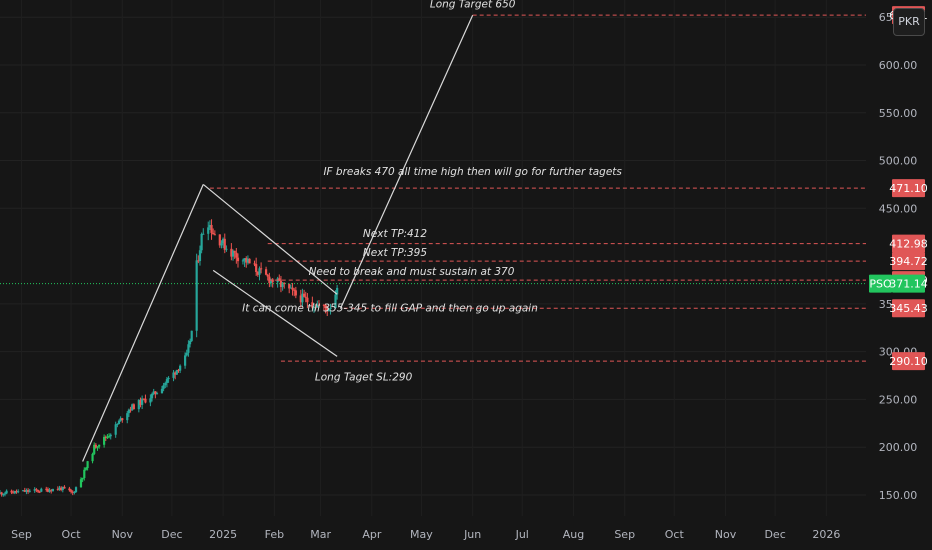 This screenshot has height=550, width=932. Describe the element at coordinates (908, 361) in the screenshot. I see `price-tag-label: 290.10` at that location.